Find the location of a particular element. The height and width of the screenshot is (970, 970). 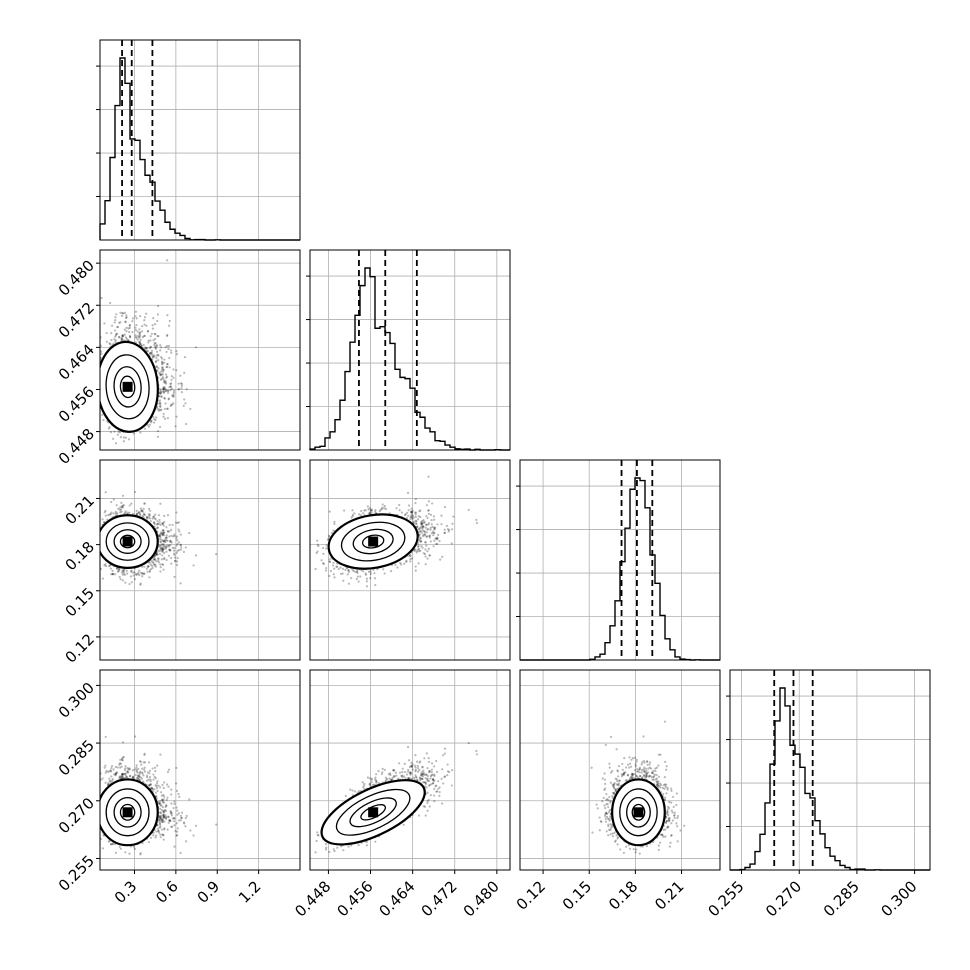

y-tick-label: 0.480 is located at coordinates (76, 277).